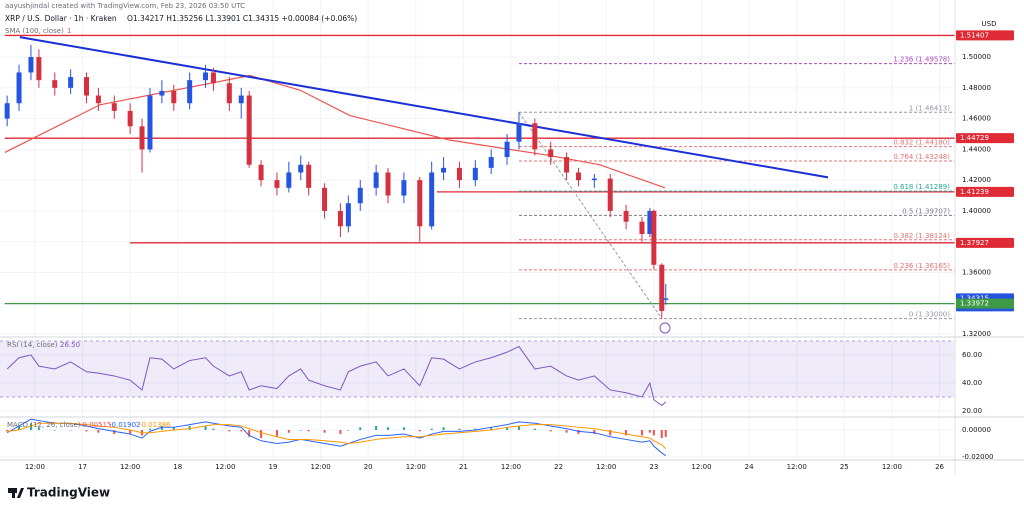 Image resolution: width=1024 pixels, height=509 pixels. What do you see at coordinates (844, 467) in the screenshot?
I see `x-tick-label: 25` at bounding box center [844, 467].